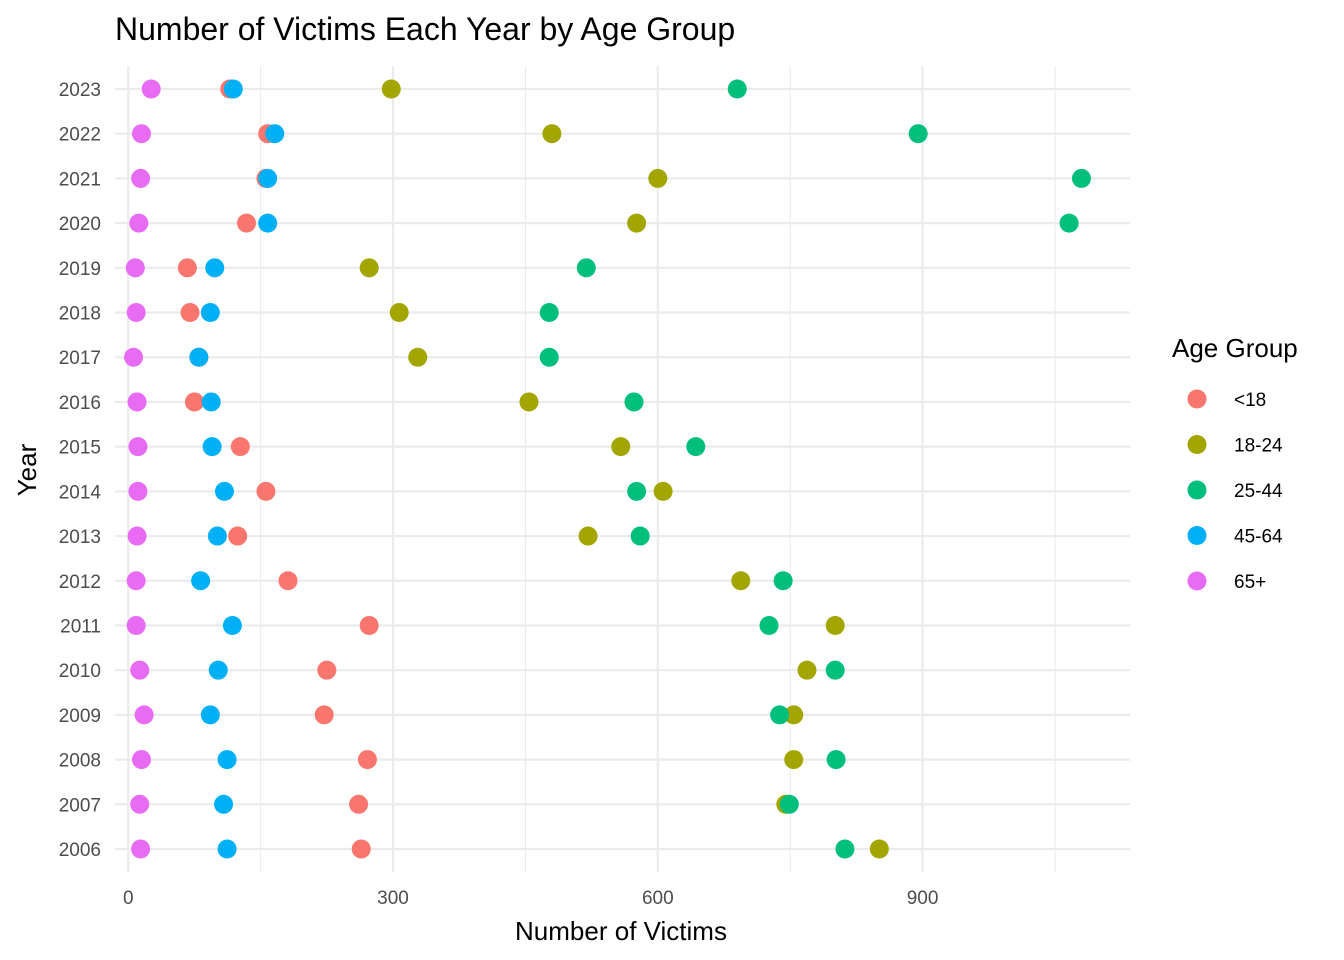 The height and width of the screenshot is (960, 1344). Describe the element at coordinates (80, 850) in the screenshot. I see `y-tick-label: 2006` at that location.